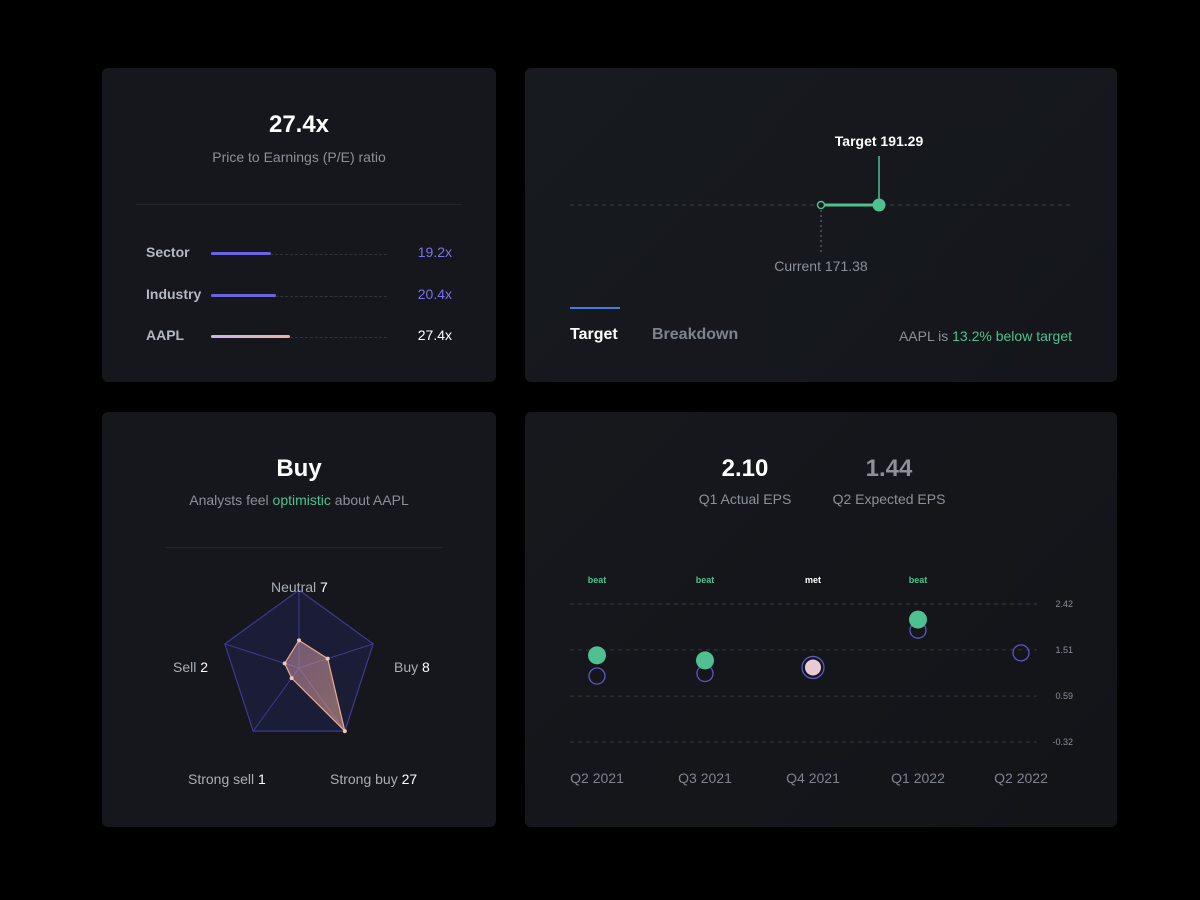  What do you see at coordinates (168, 252) in the screenshot?
I see `pe-row-label: Sector` at bounding box center [168, 252].